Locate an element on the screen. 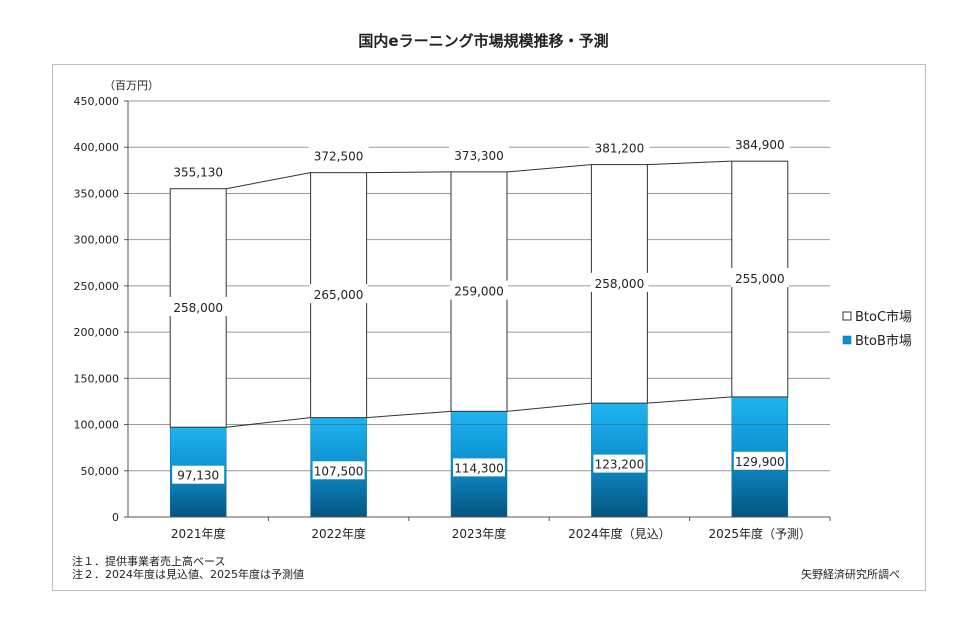 The width and height of the screenshot is (967, 619). data-label-btoc: 259,000 is located at coordinates (479, 292).